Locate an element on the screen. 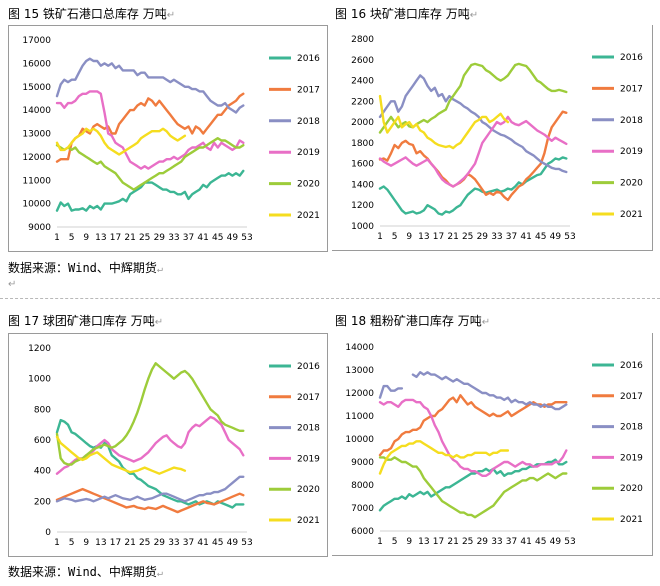 The height and width of the screenshot is (586, 660). legend-label-2021: 2021 is located at coordinates (631, 520).